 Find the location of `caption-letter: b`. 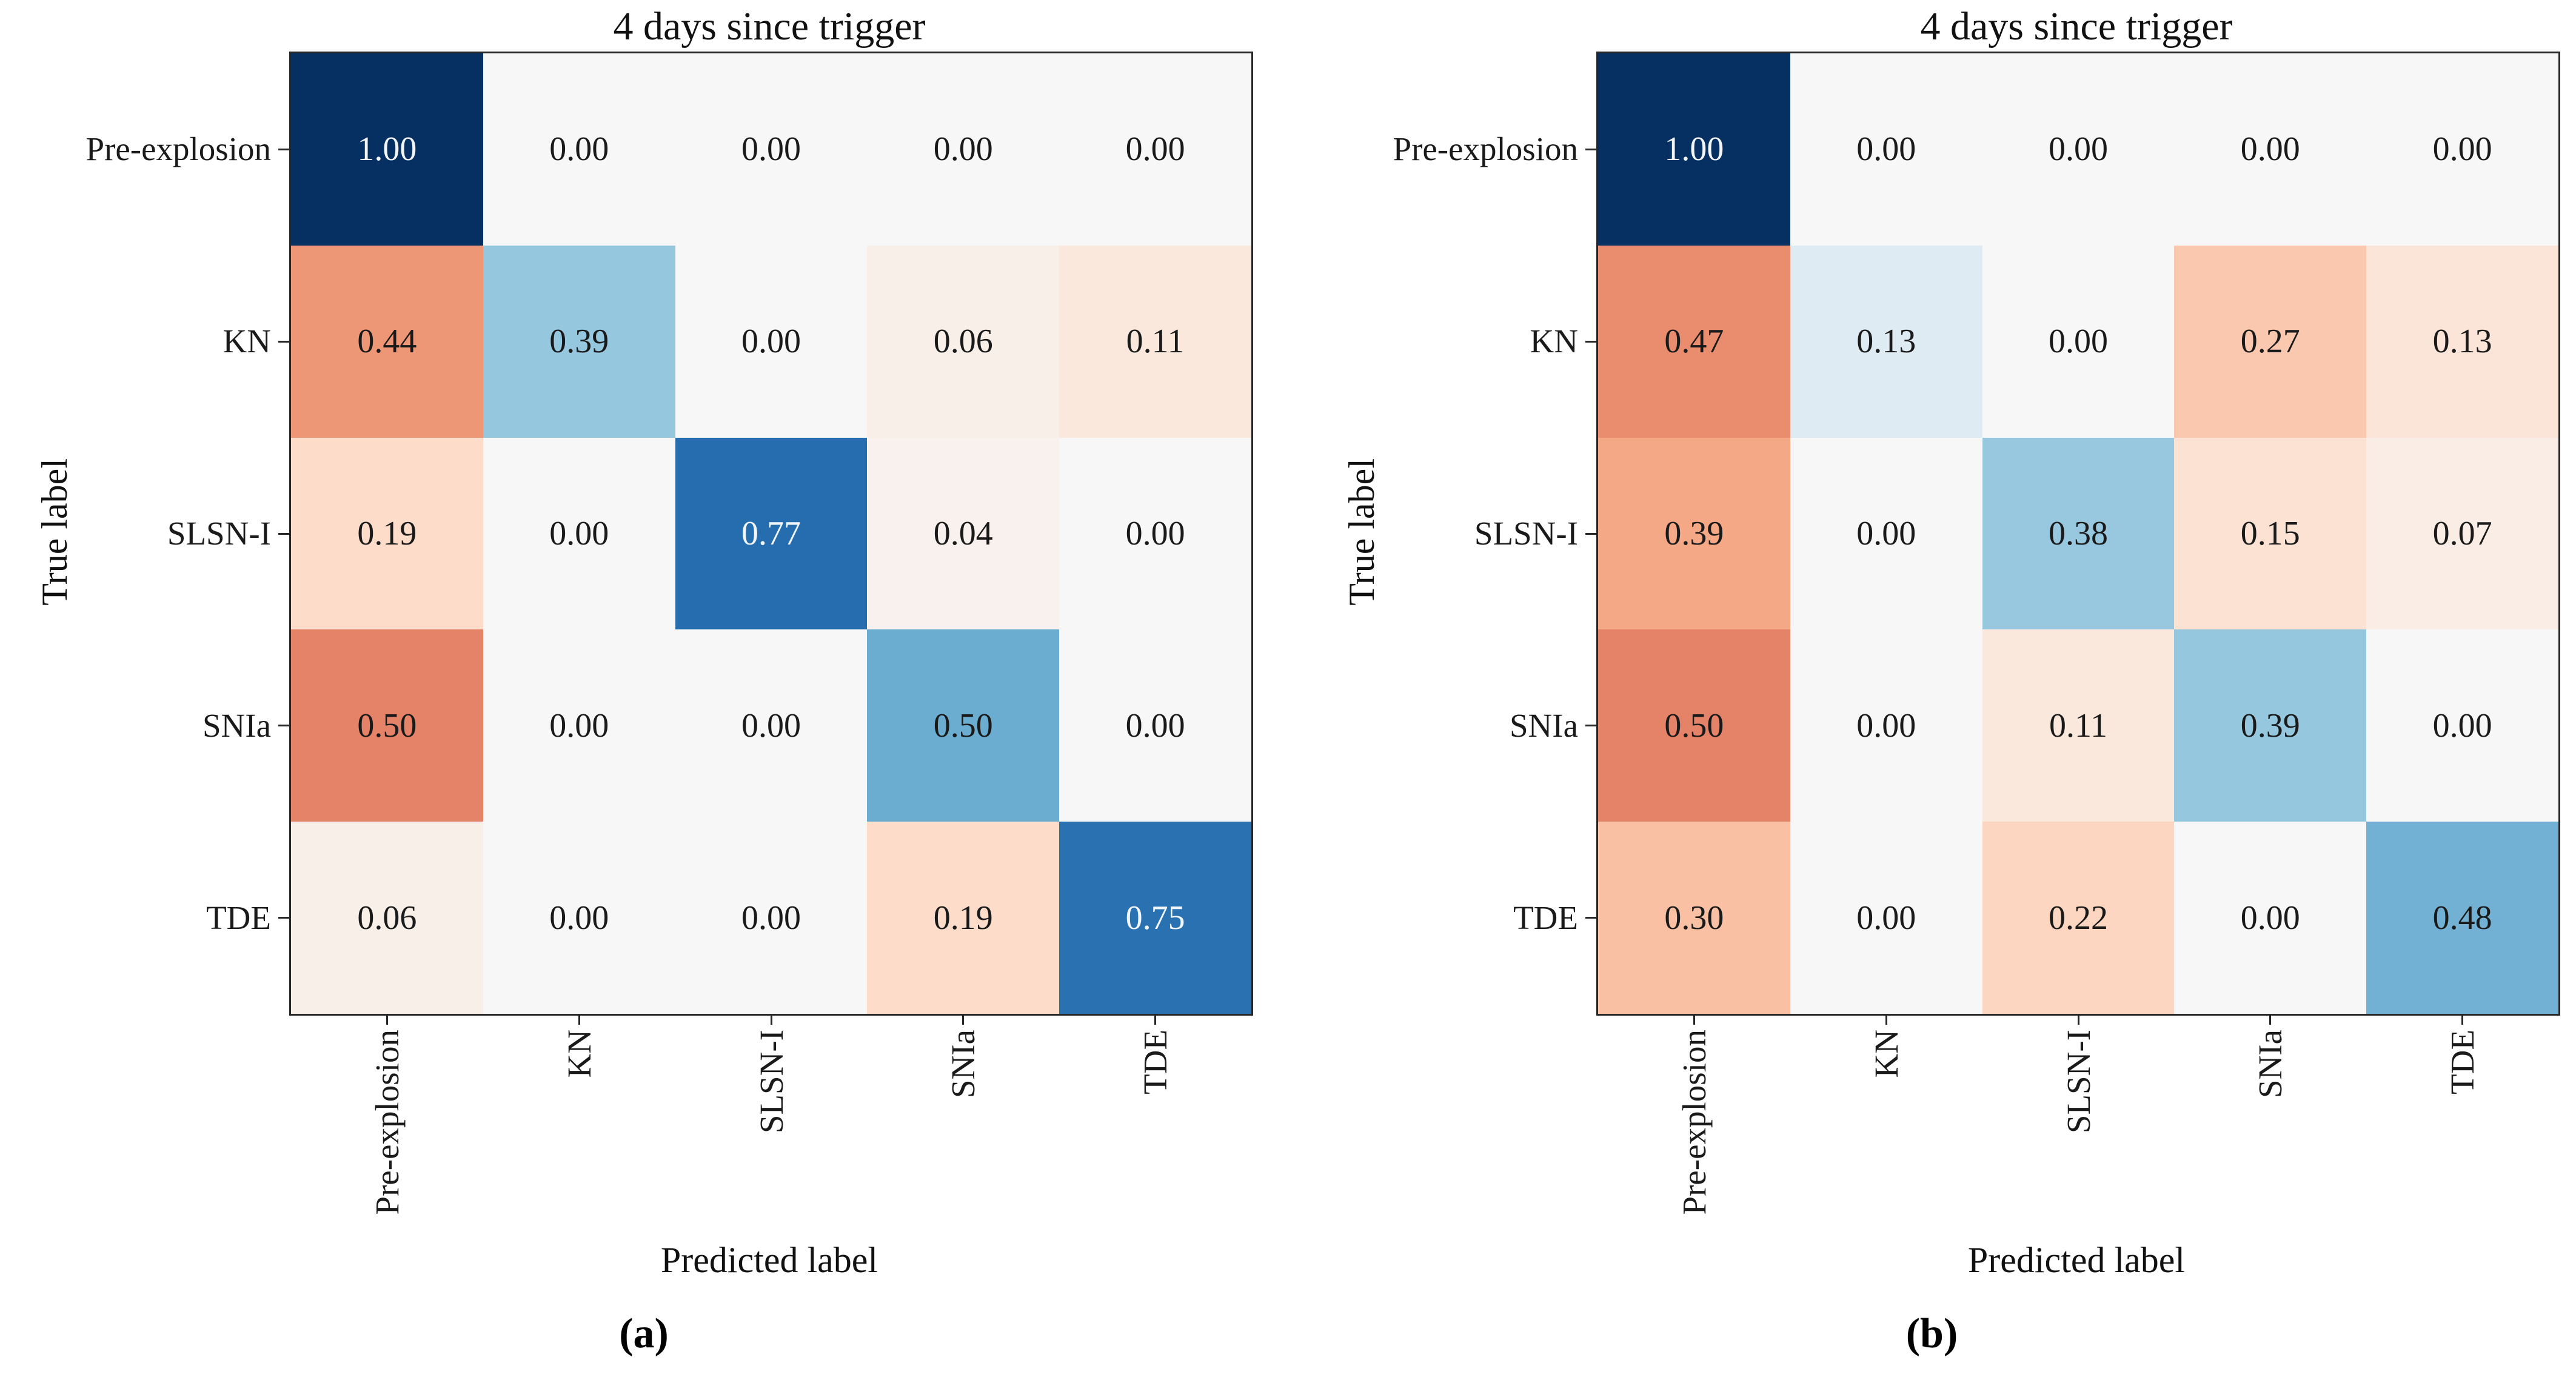

caption-letter: b is located at coordinates (1932, 1333).